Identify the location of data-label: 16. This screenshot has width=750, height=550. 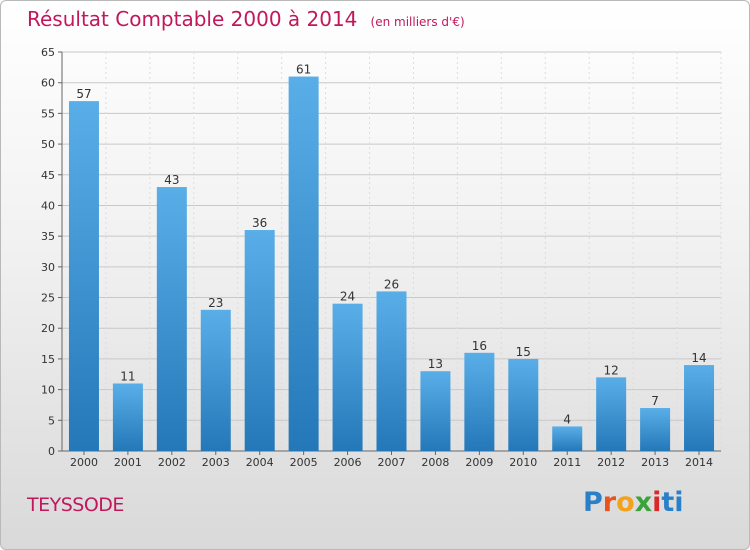
(479, 346).